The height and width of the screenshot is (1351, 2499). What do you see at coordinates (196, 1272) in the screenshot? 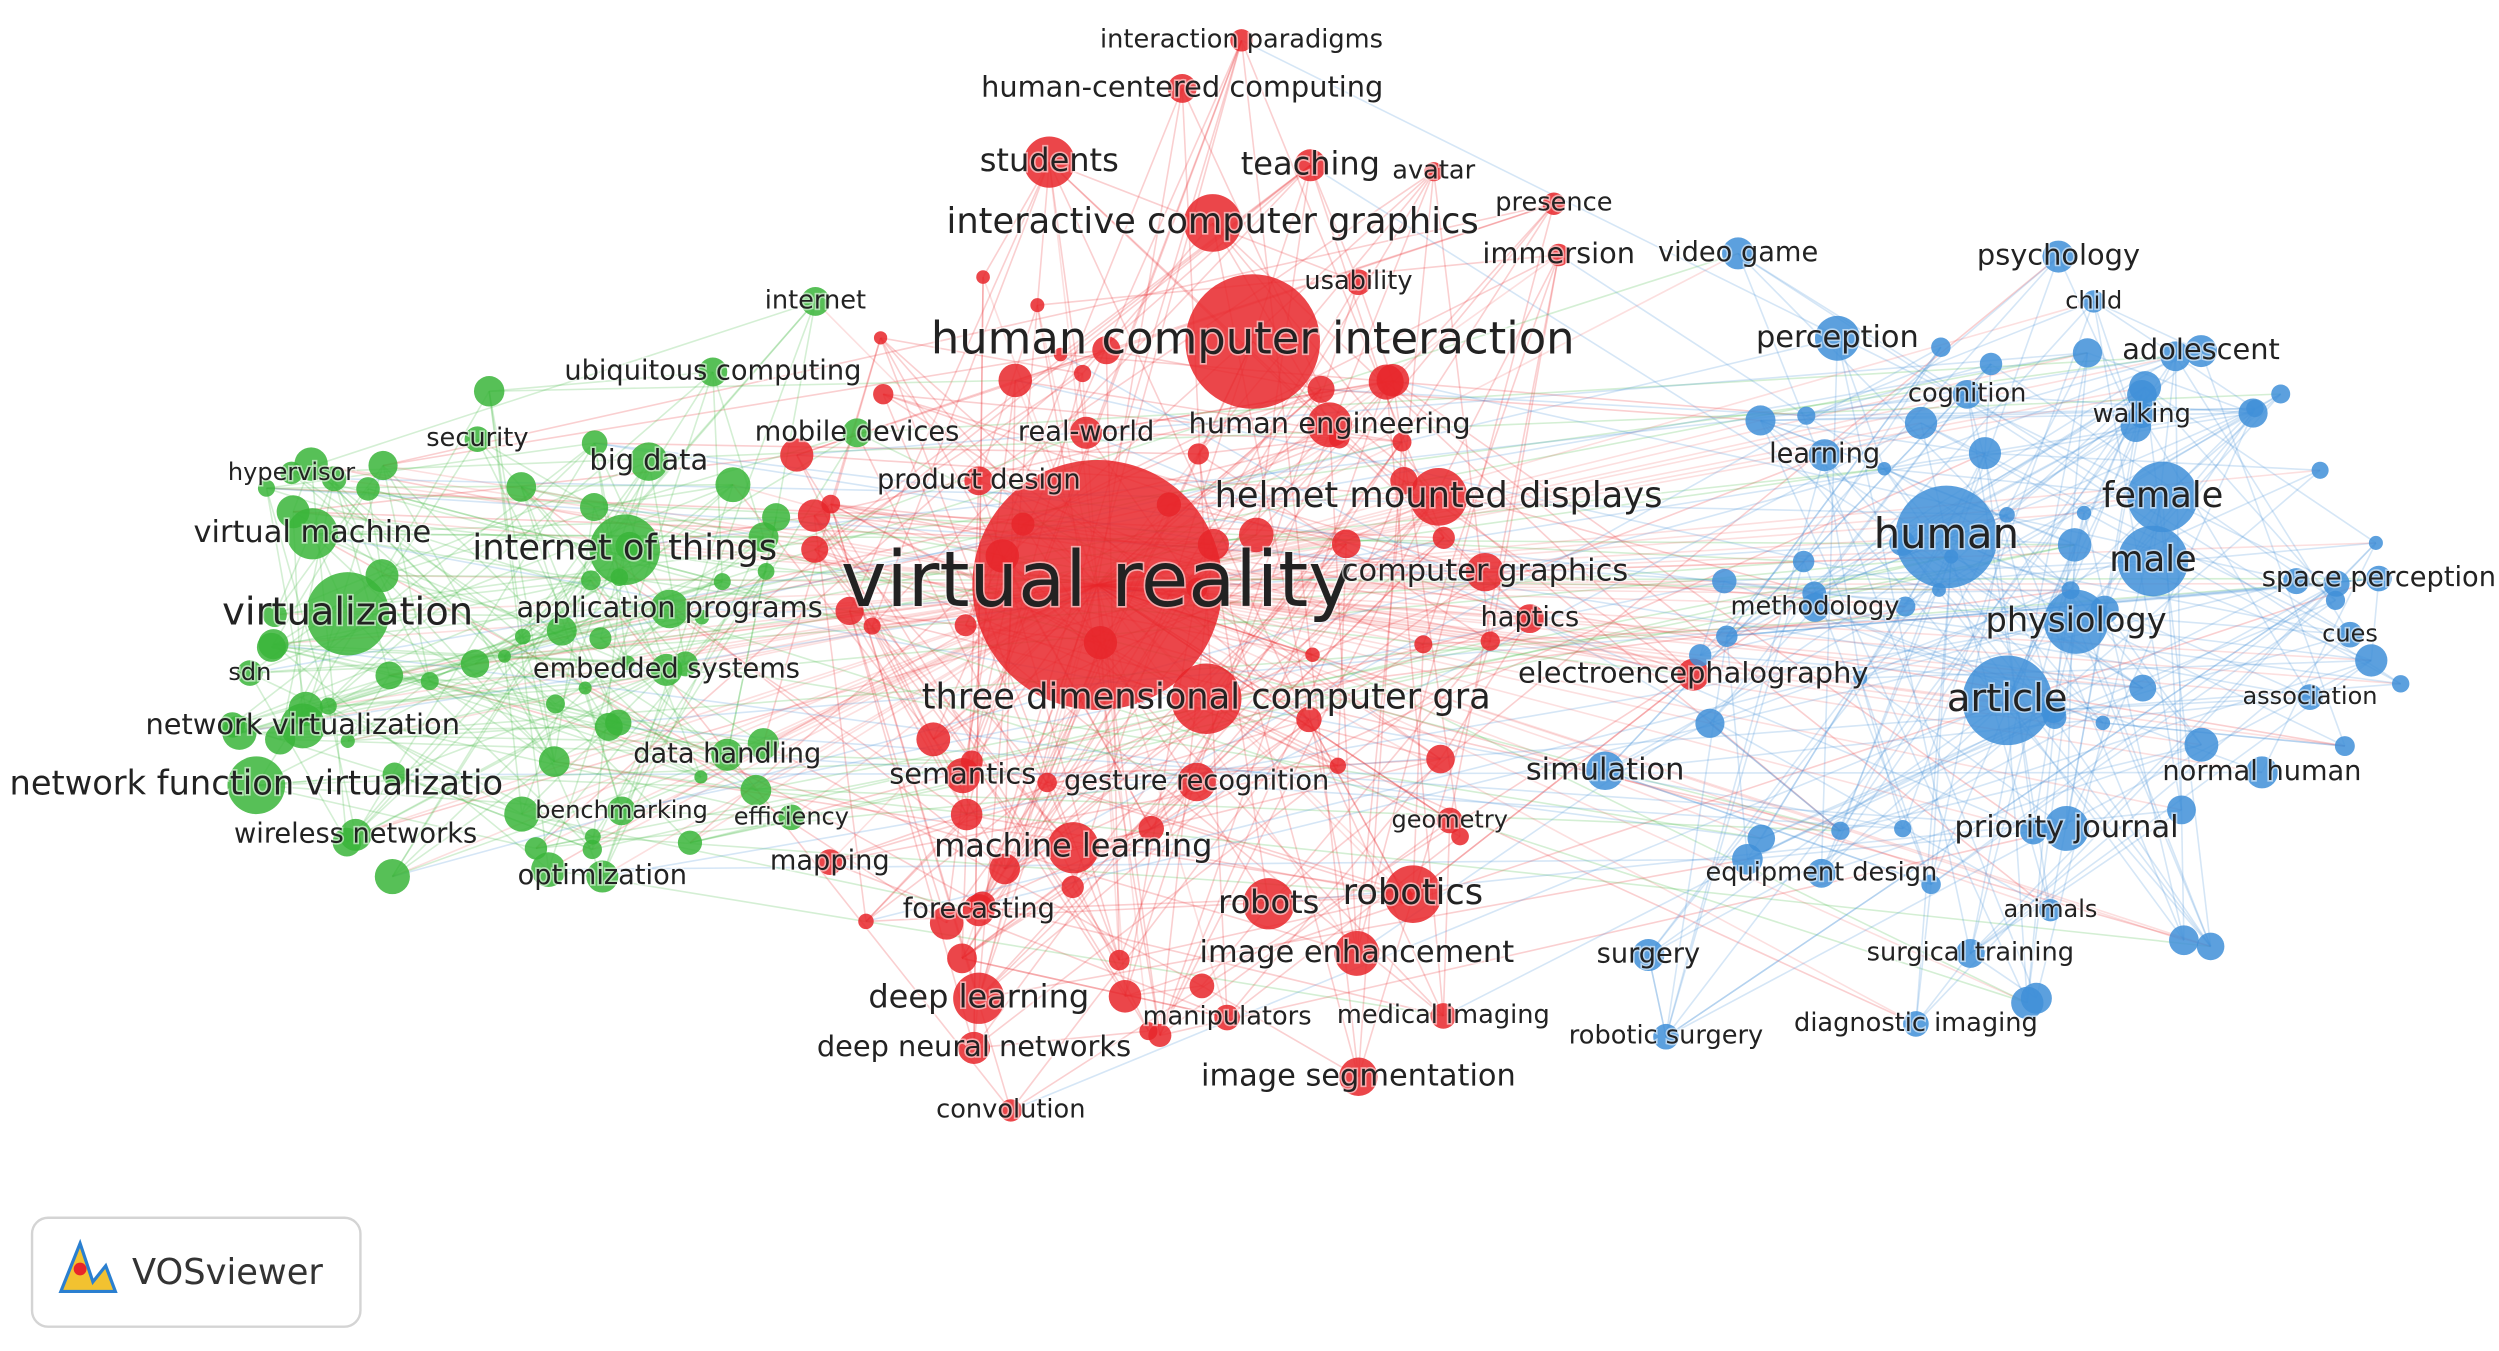
I see `logo-box` at bounding box center [196, 1272].